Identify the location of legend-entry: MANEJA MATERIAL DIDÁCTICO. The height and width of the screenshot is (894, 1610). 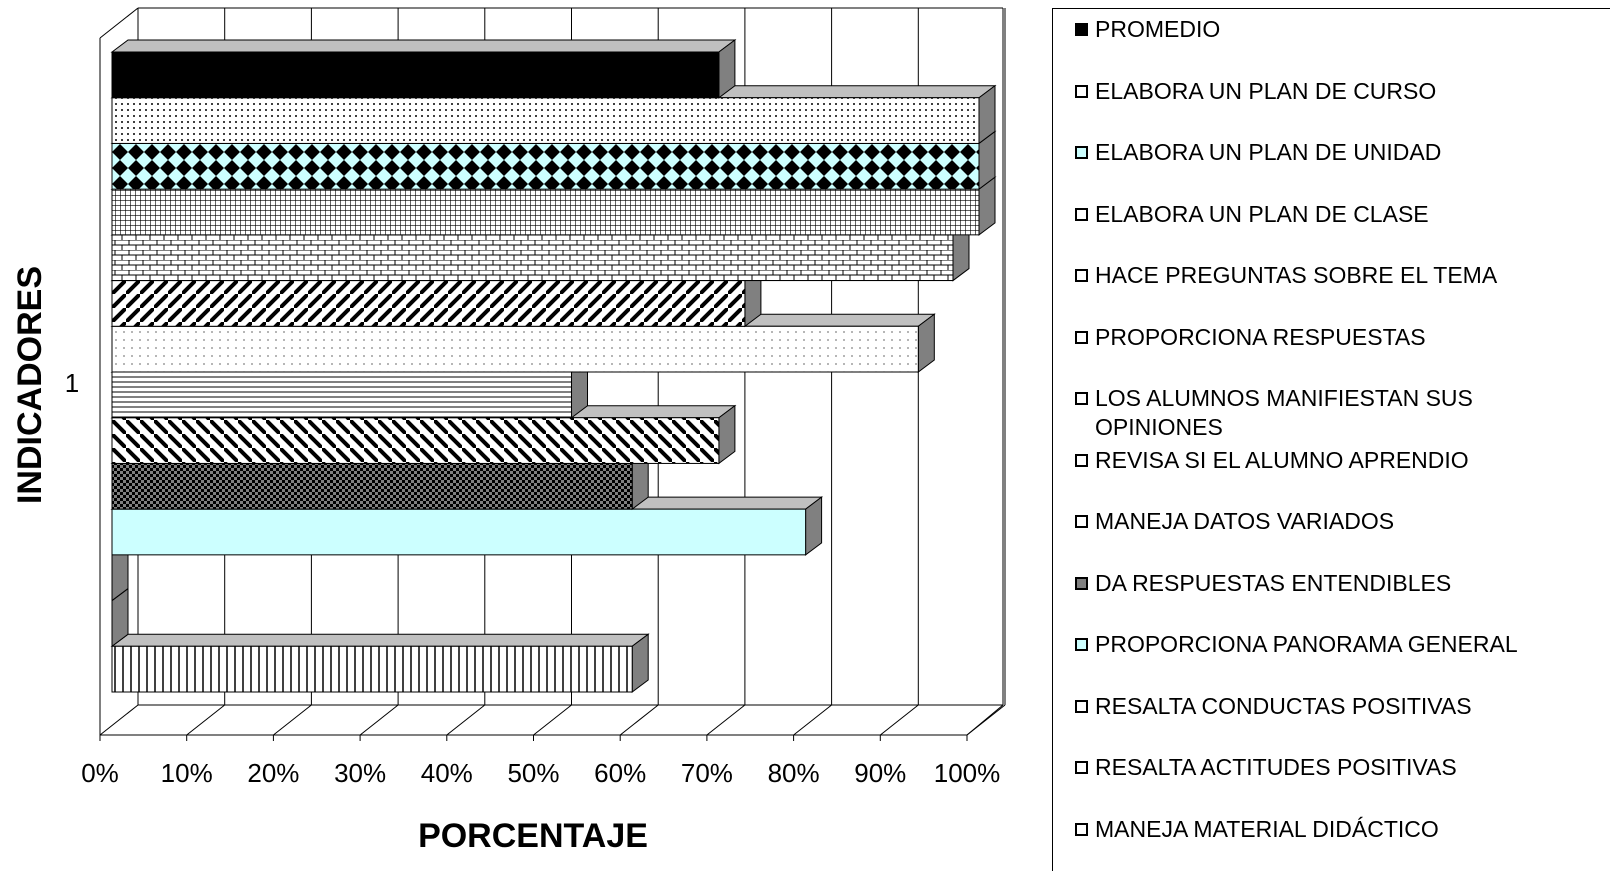
(1310, 829).